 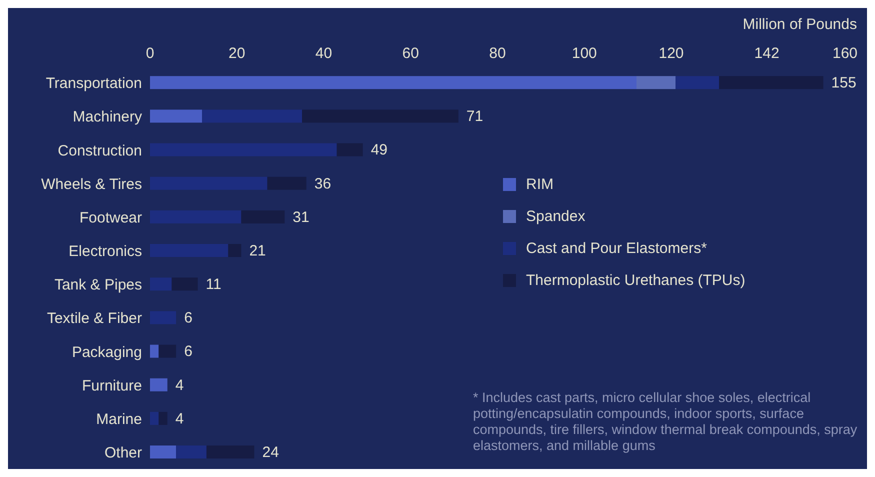 What do you see at coordinates (110, 217) in the screenshot?
I see `y-tick-label: Footwear` at bounding box center [110, 217].